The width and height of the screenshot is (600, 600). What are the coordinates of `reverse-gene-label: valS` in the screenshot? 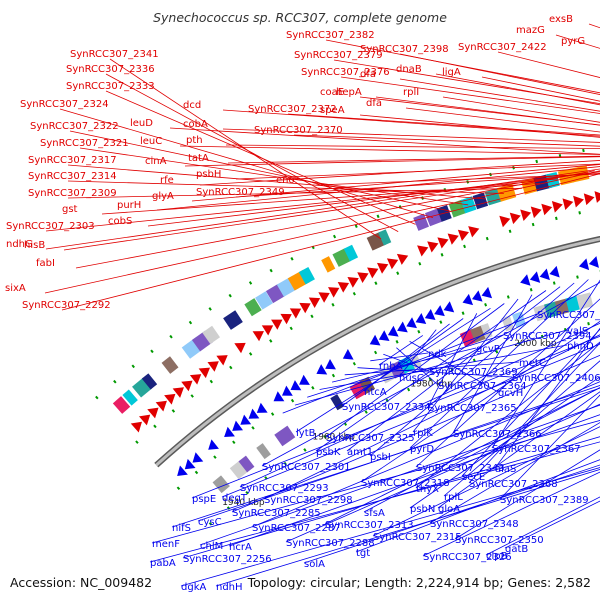 It's located at (577, 331).